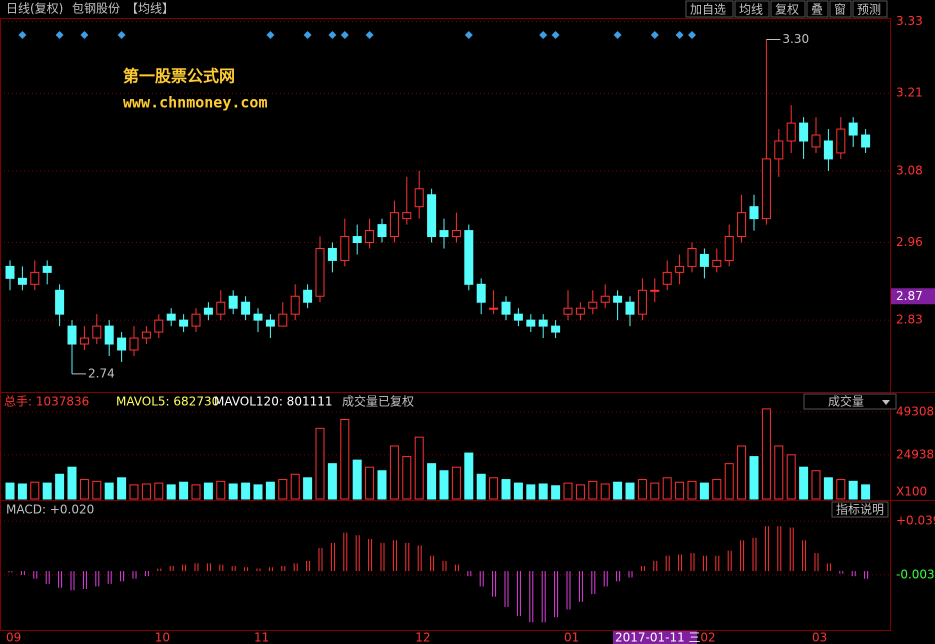 The height and width of the screenshot is (644, 935). I want to click on dropdown, so click(850, 401).